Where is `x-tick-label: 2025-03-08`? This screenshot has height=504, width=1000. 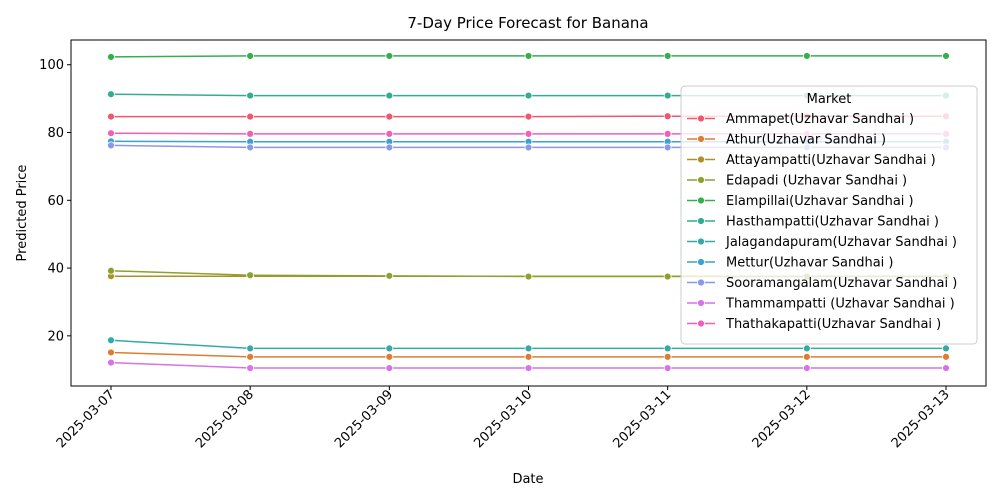 x-tick-label: 2025-03-08 is located at coordinates (225, 419).